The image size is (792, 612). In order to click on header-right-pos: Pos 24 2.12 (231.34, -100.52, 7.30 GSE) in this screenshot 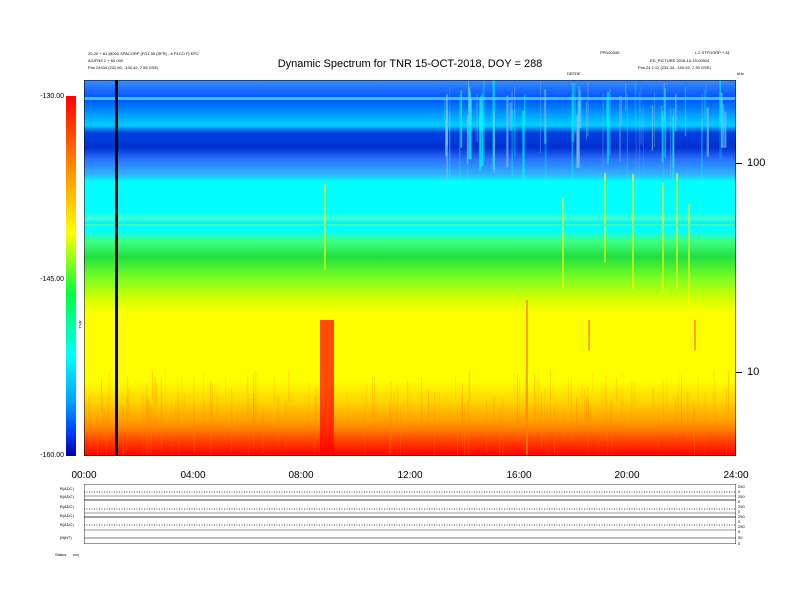, I will do `click(674, 67)`.